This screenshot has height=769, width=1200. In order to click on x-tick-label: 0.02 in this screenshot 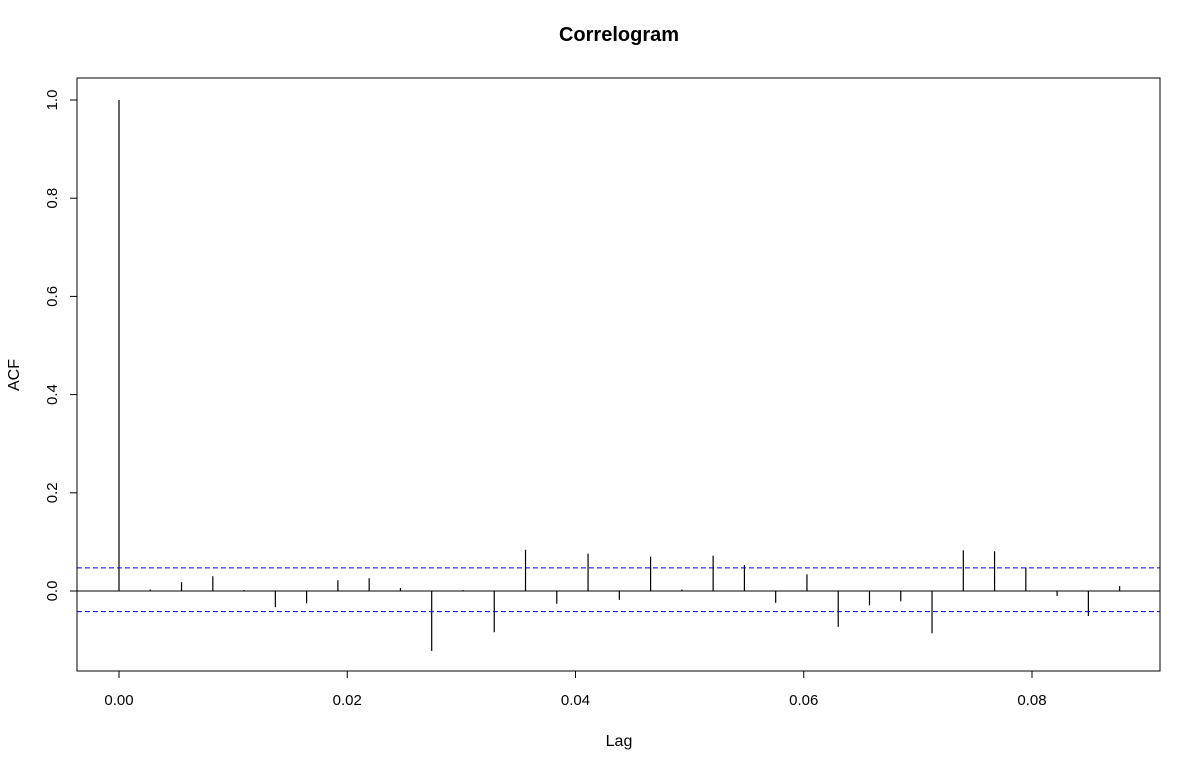, I will do `click(347, 700)`.